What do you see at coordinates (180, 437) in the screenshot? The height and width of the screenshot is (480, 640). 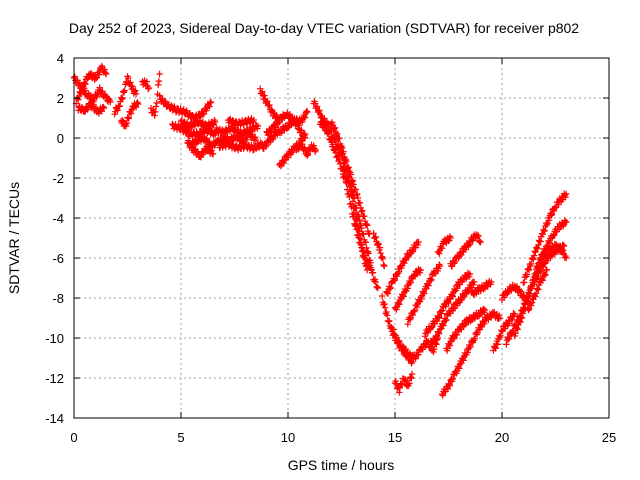 I see `x-tick-label: 5` at bounding box center [180, 437].